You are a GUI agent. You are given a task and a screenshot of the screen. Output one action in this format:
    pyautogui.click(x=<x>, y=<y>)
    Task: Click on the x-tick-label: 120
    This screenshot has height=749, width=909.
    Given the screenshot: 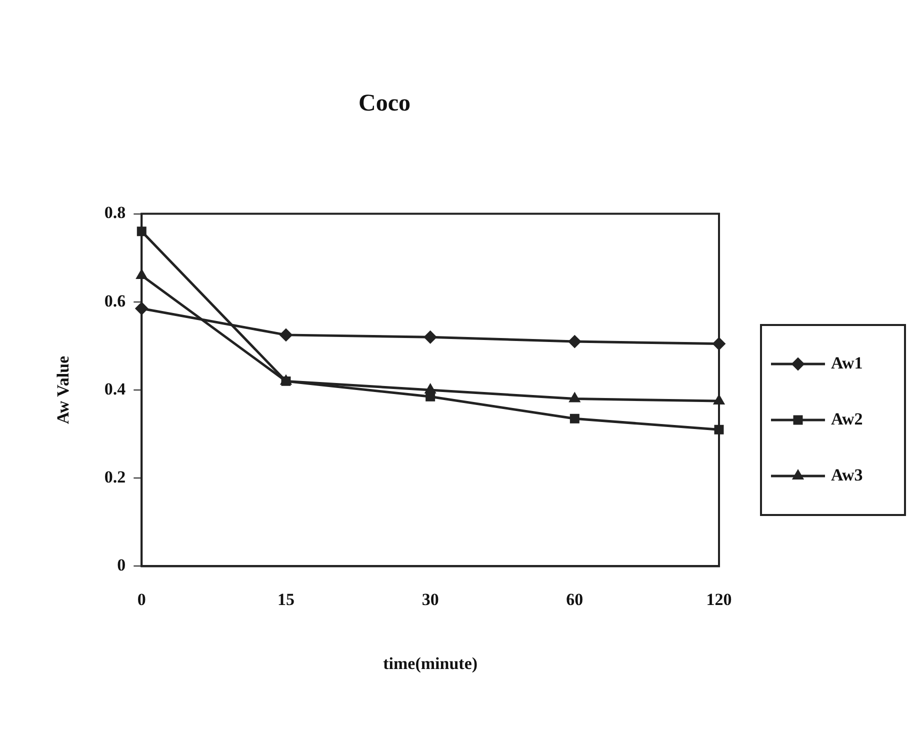 What is the action you would take?
    pyautogui.click(x=719, y=599)
    